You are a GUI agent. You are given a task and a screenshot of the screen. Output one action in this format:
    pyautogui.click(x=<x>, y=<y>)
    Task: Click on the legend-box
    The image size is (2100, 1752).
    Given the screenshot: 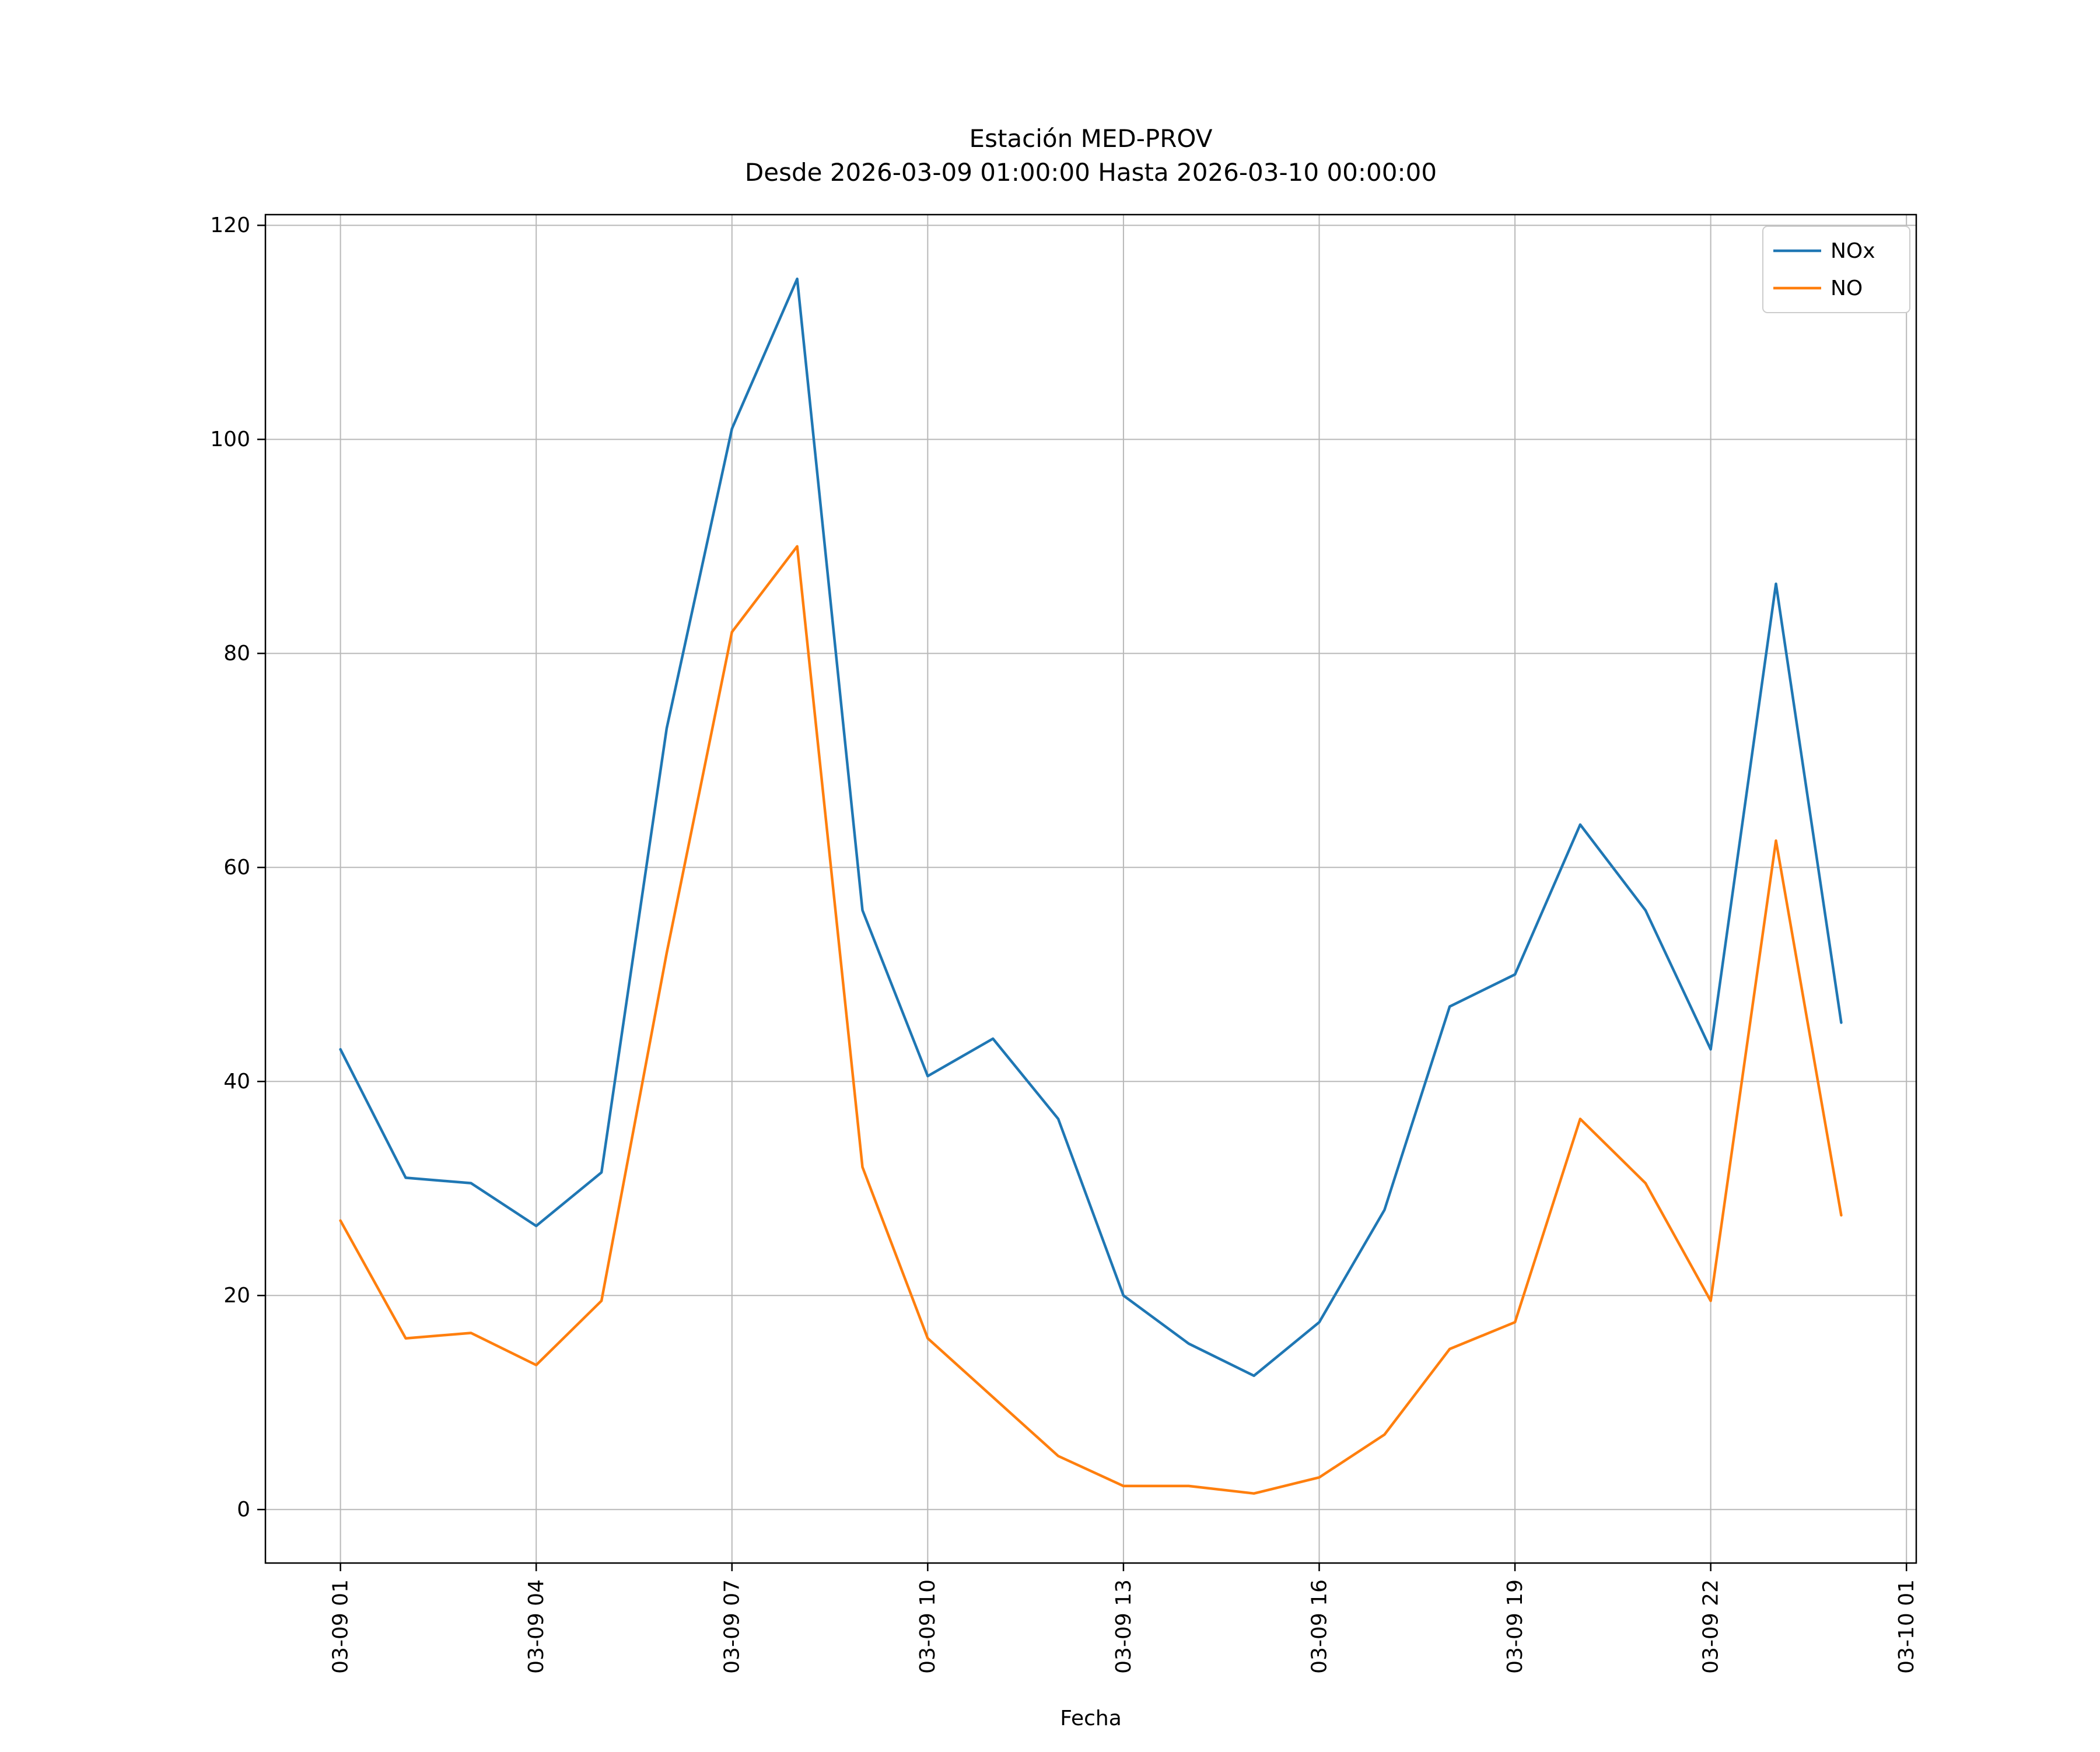 What is the action you would take?
    pyautogui.click(x=1836, y=269)
    